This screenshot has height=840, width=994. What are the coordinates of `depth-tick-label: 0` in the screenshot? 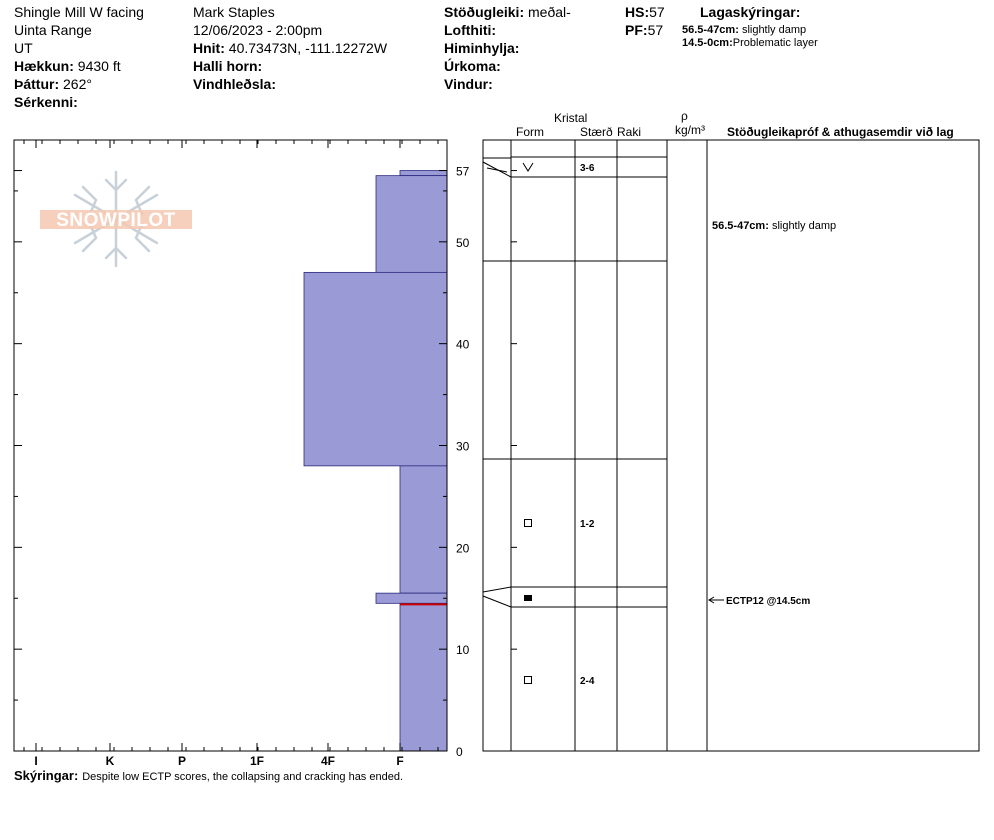 It's located at (459, 752).